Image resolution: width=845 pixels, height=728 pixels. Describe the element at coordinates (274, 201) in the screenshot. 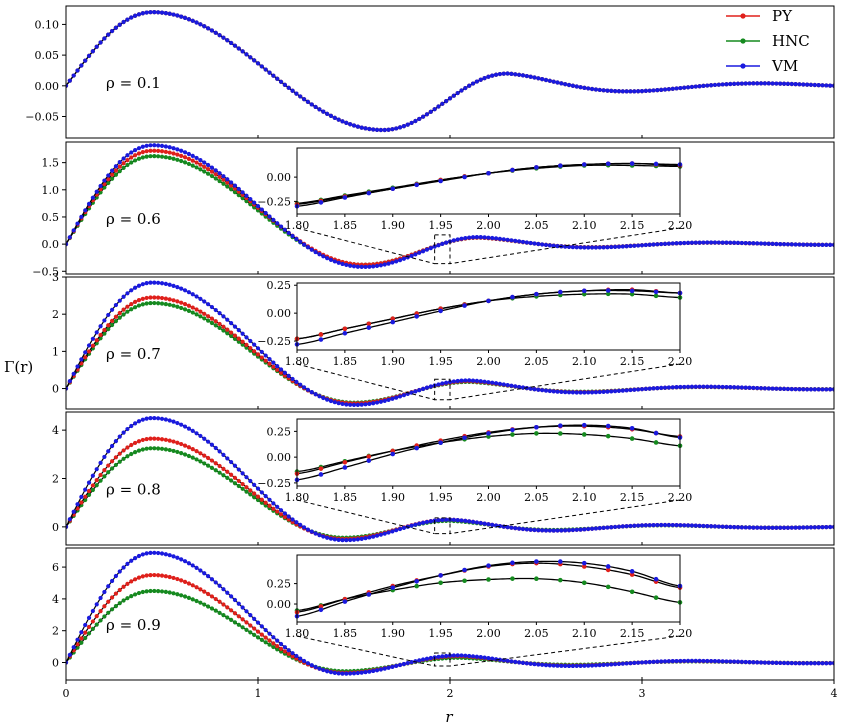

I see `inset-y-tick-label: −0.25` at that location.